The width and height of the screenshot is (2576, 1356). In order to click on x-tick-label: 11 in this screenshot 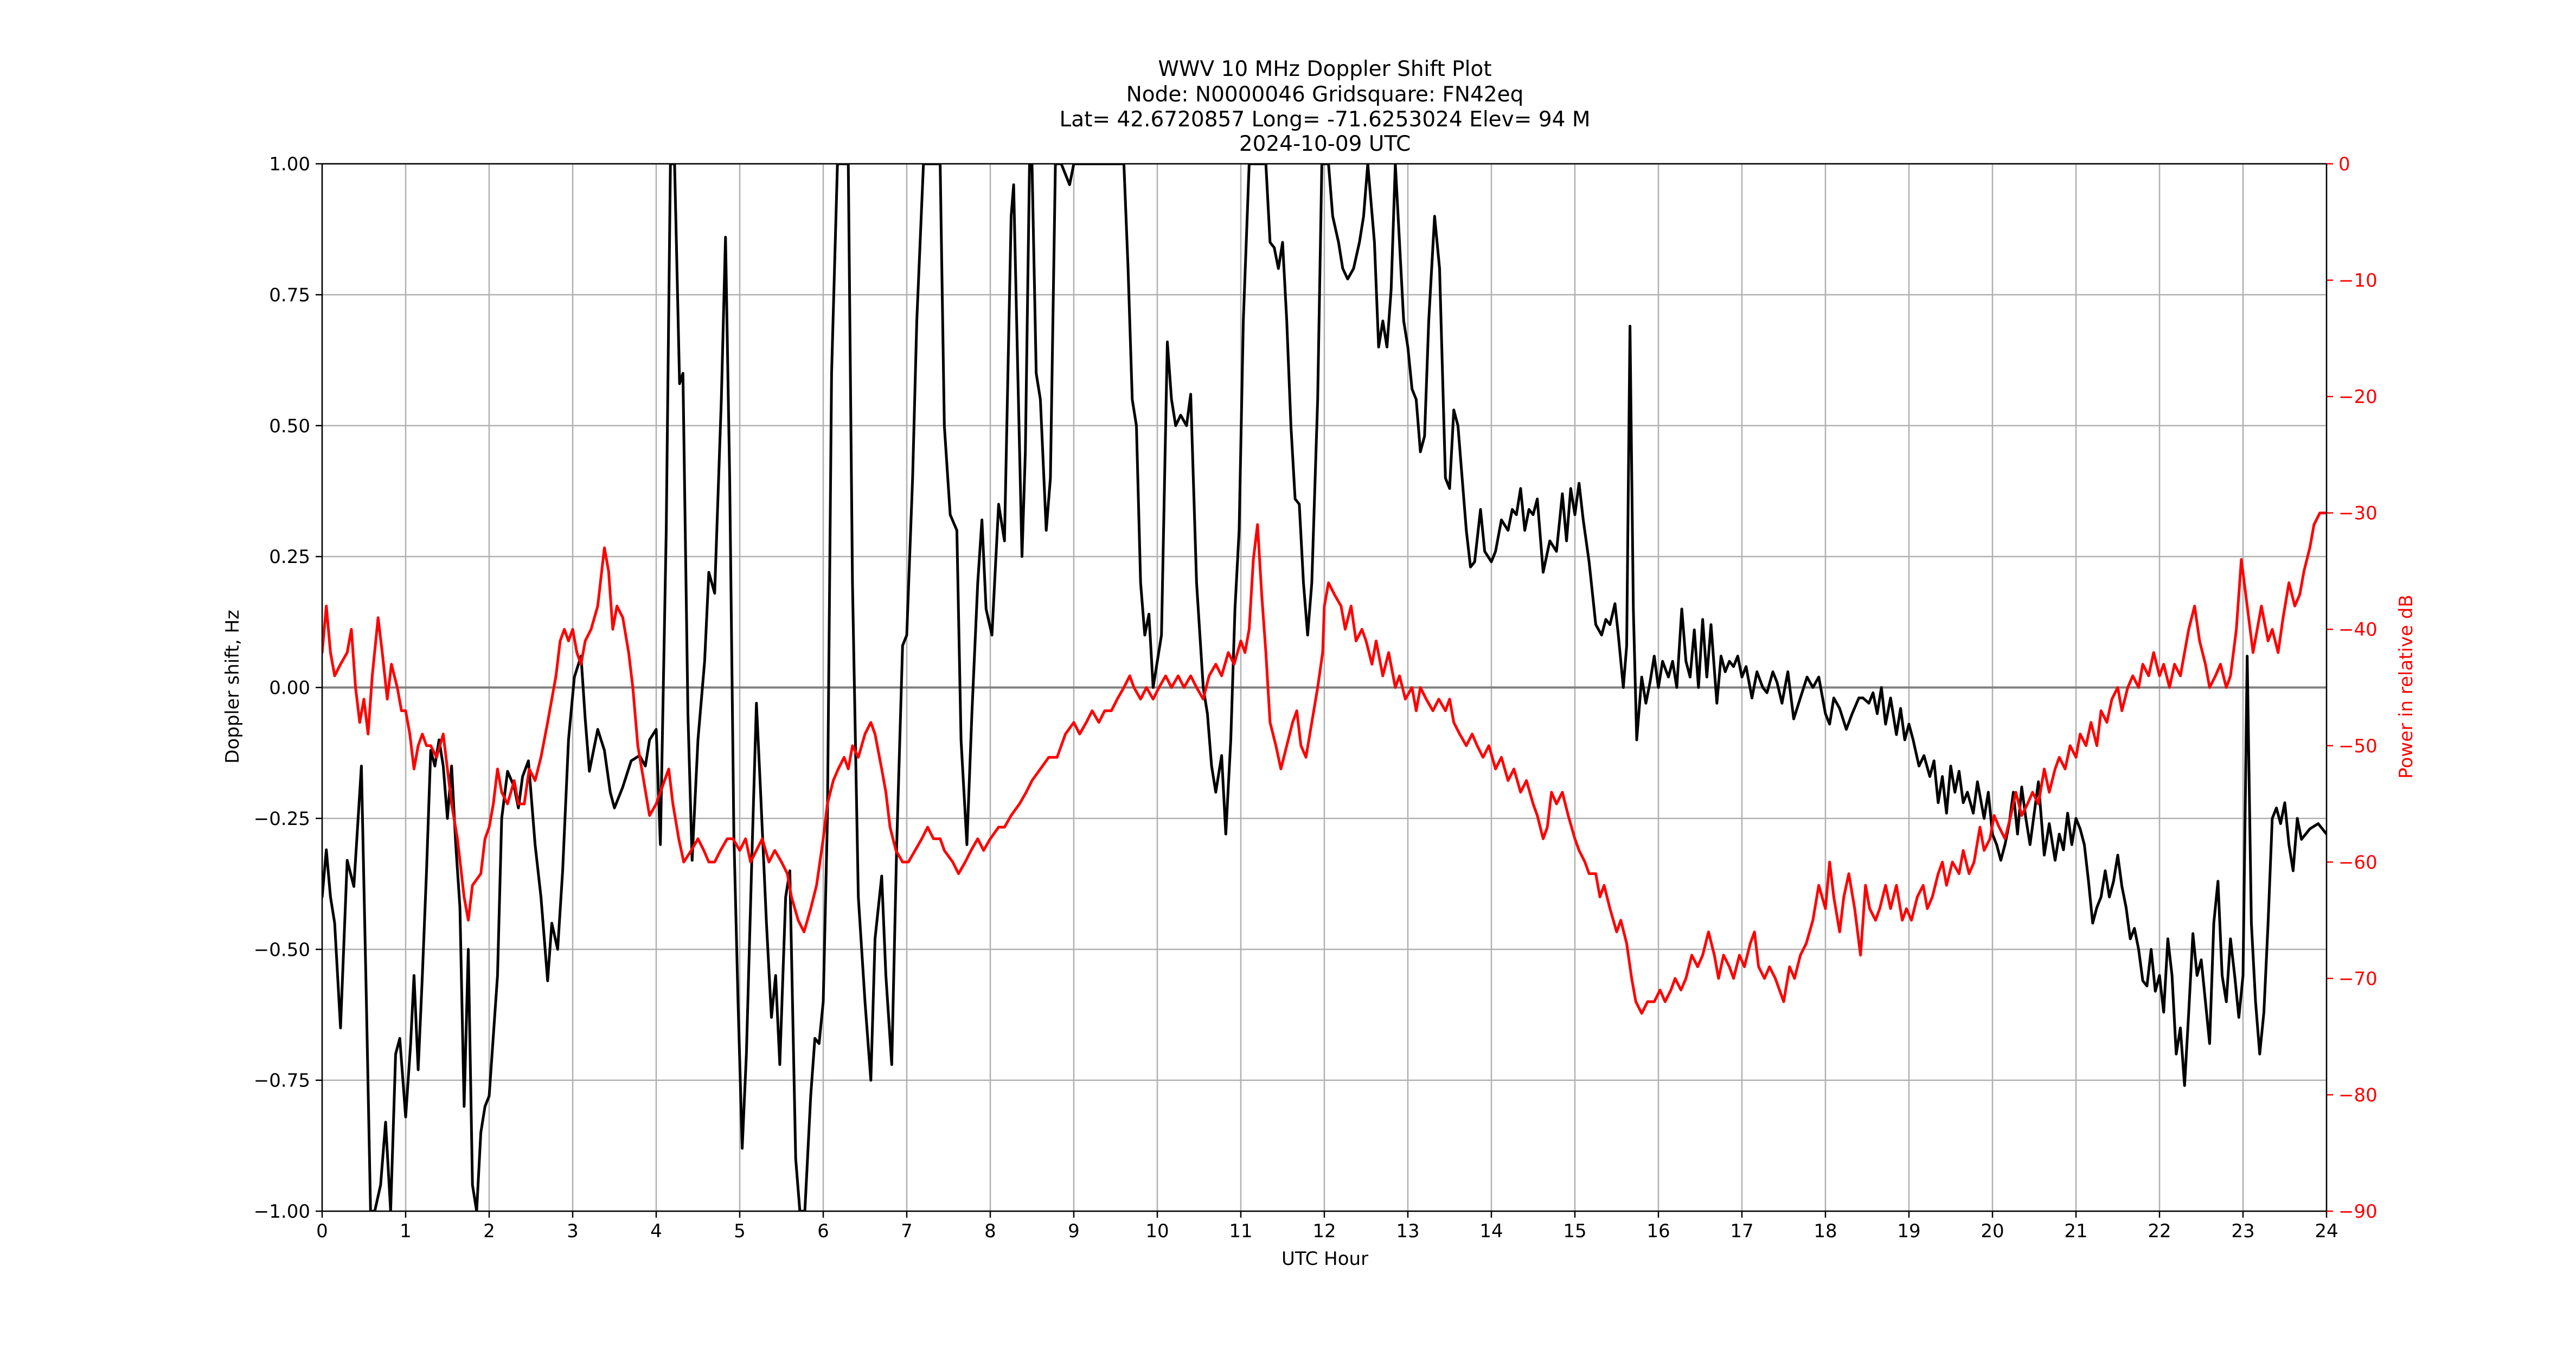, I will do `click(1240, 1231)`.